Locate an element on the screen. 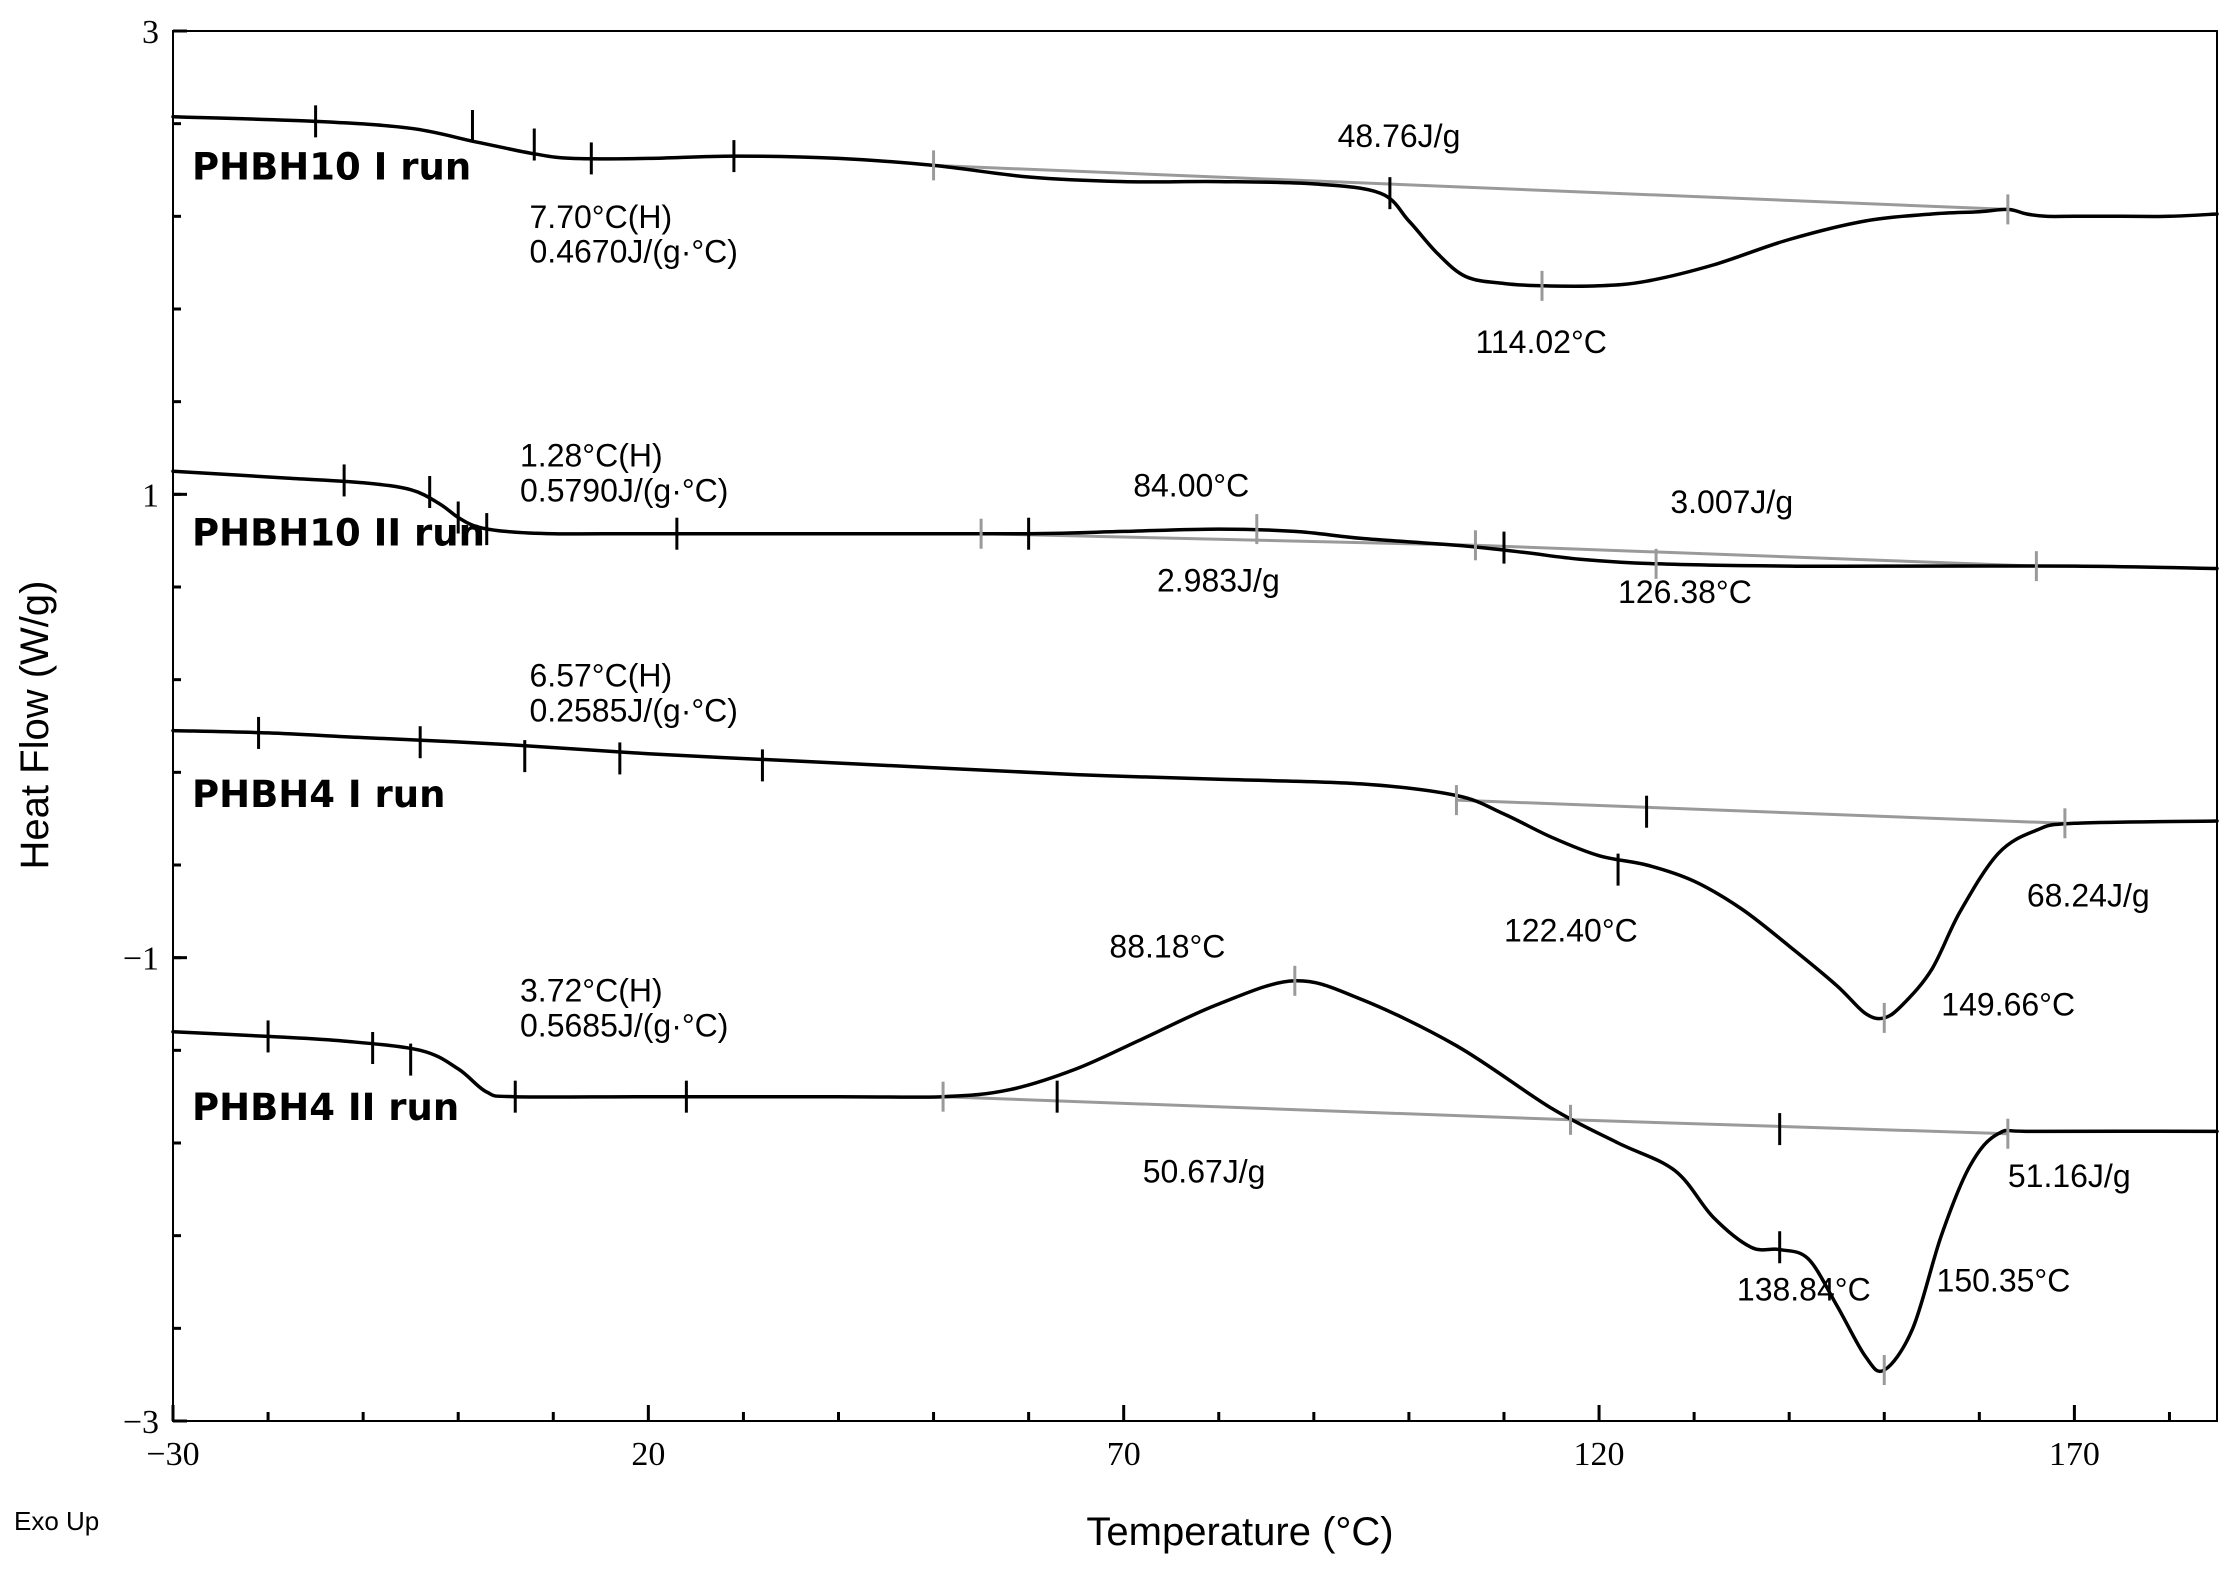 This screenshot has height=1571, width=2234. annotation-label: 126.38°C is located at coordinates (1685, 592).